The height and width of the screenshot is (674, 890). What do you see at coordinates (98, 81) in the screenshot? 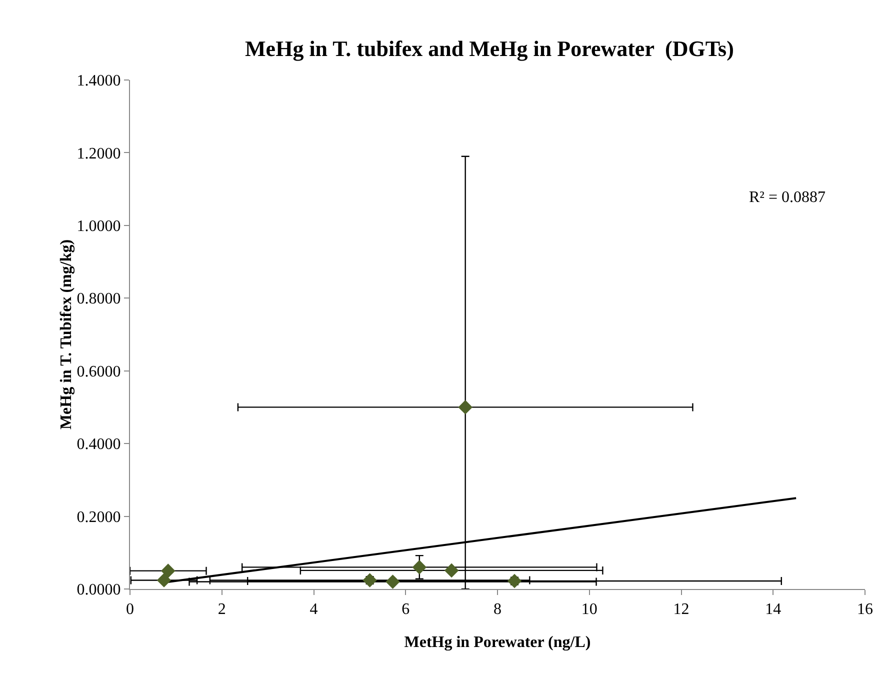
I see `y-tick-label: 1.4000` at bounding box center [98, 81].